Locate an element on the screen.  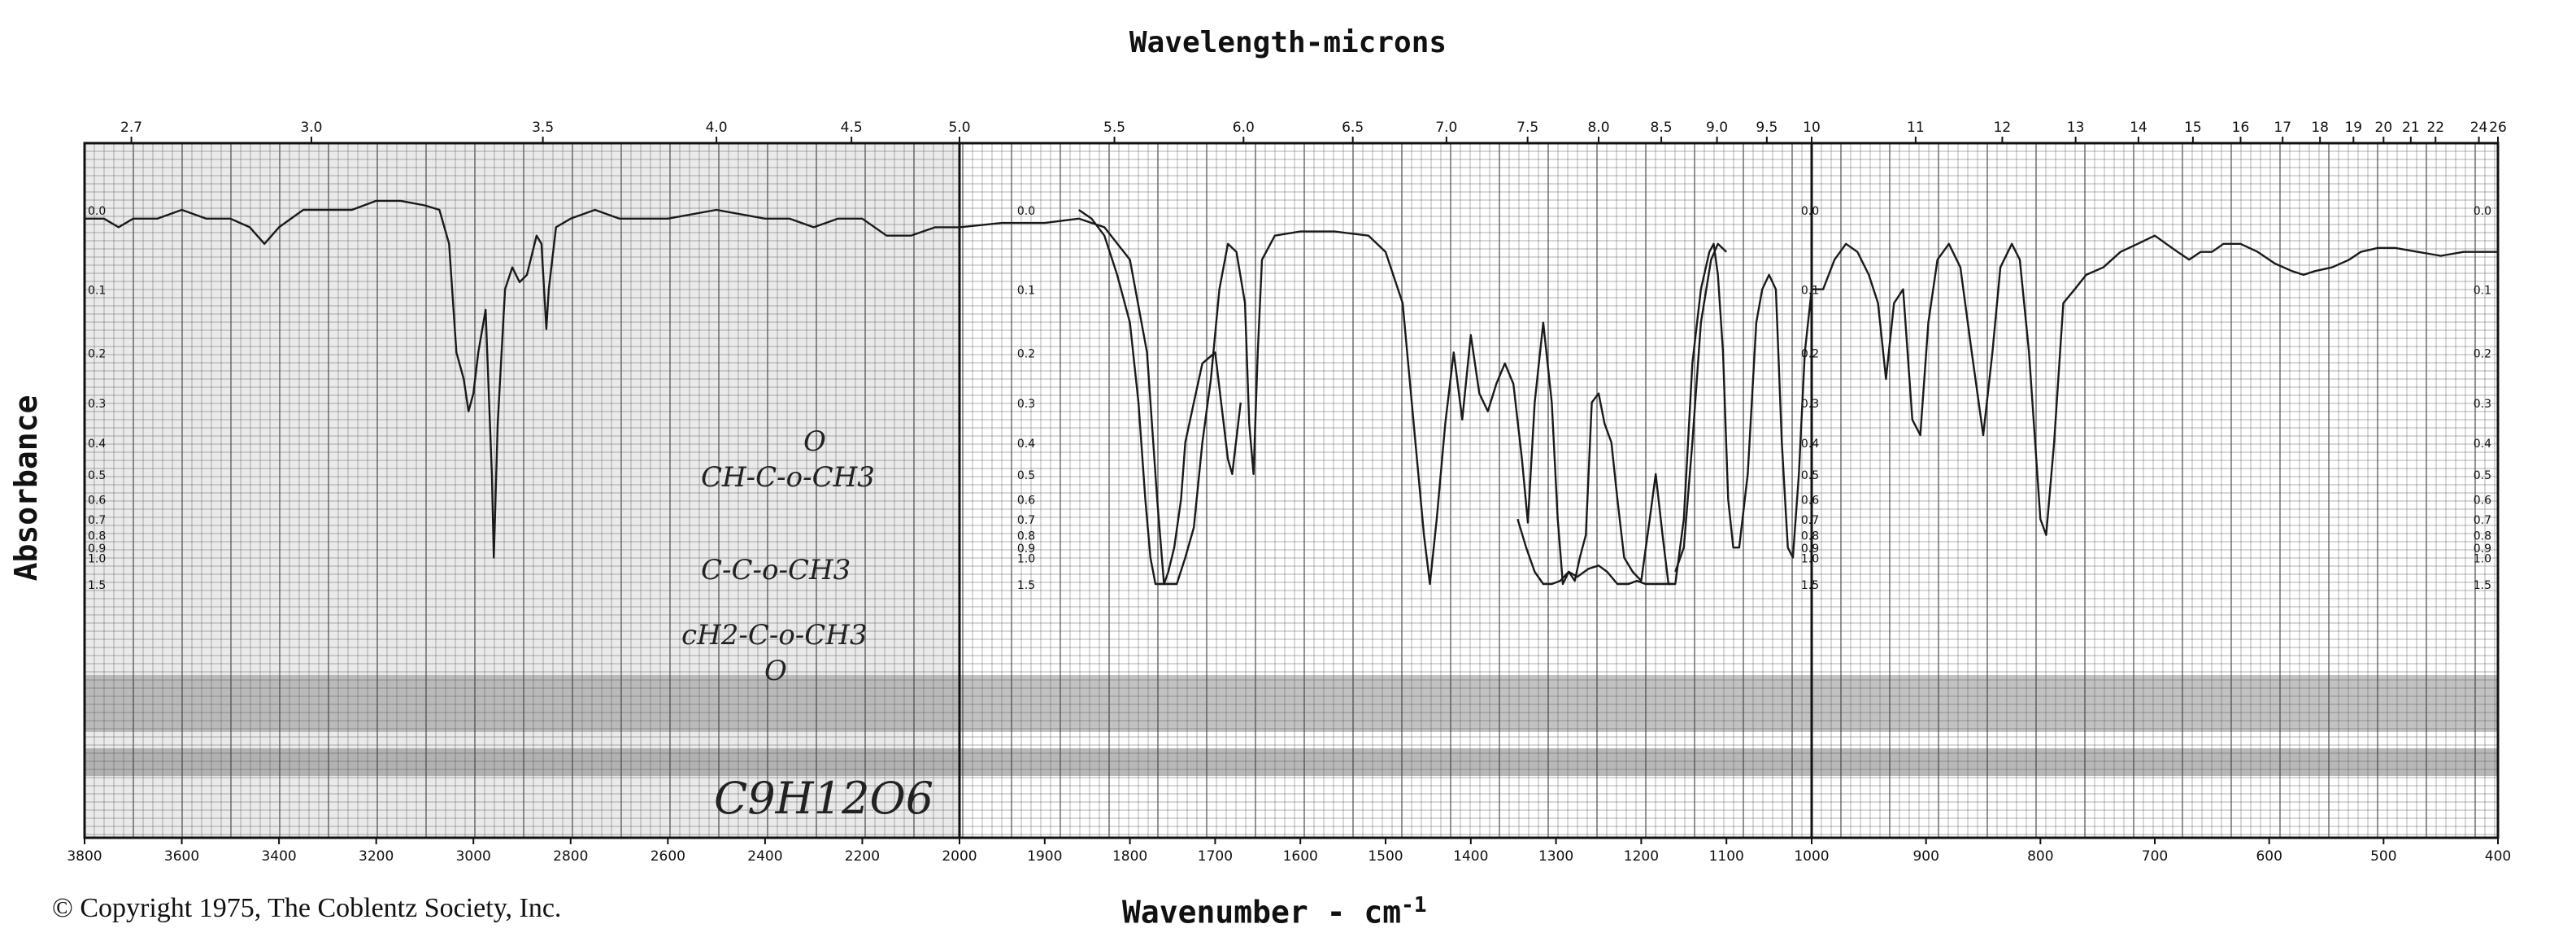
top-tick-label: 16 is located at coordinates (2241, 128).